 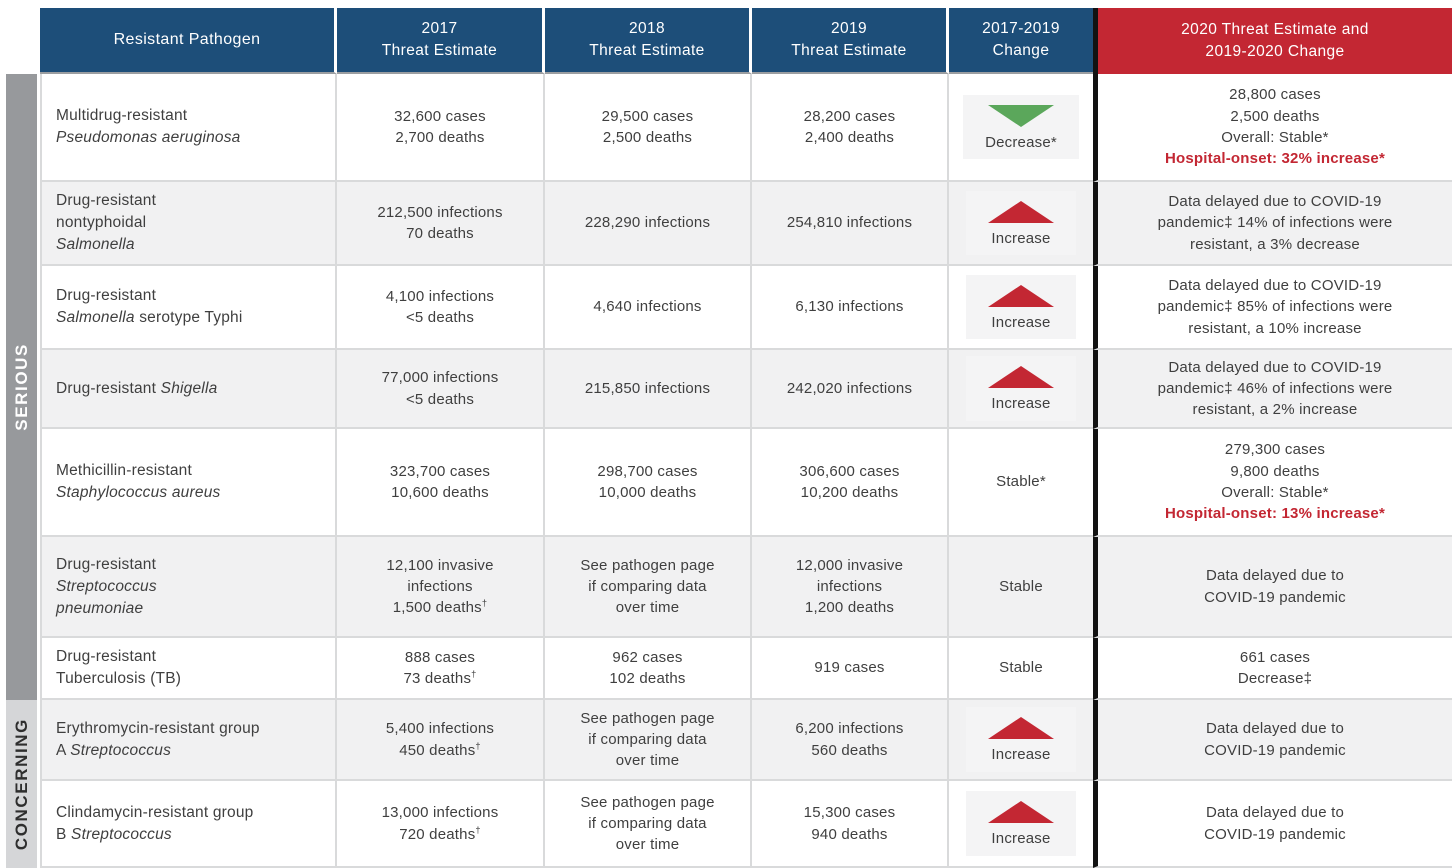 I want to click on pathogen-name-text: Tuberculosis (TB), so click(x=119, y=678).